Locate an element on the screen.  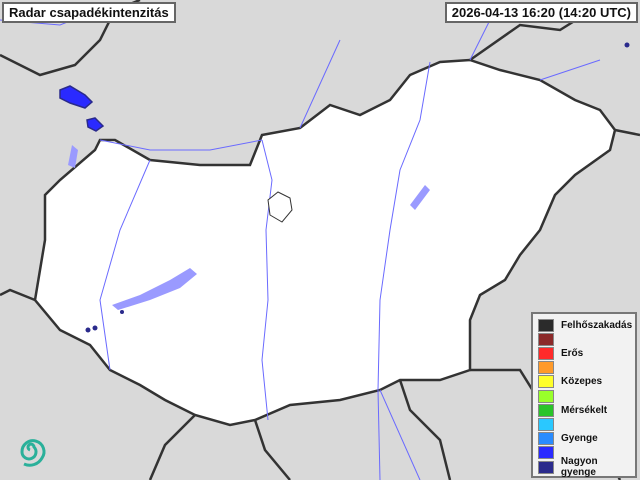
budapest-outline is located at coordinates (280, 207).